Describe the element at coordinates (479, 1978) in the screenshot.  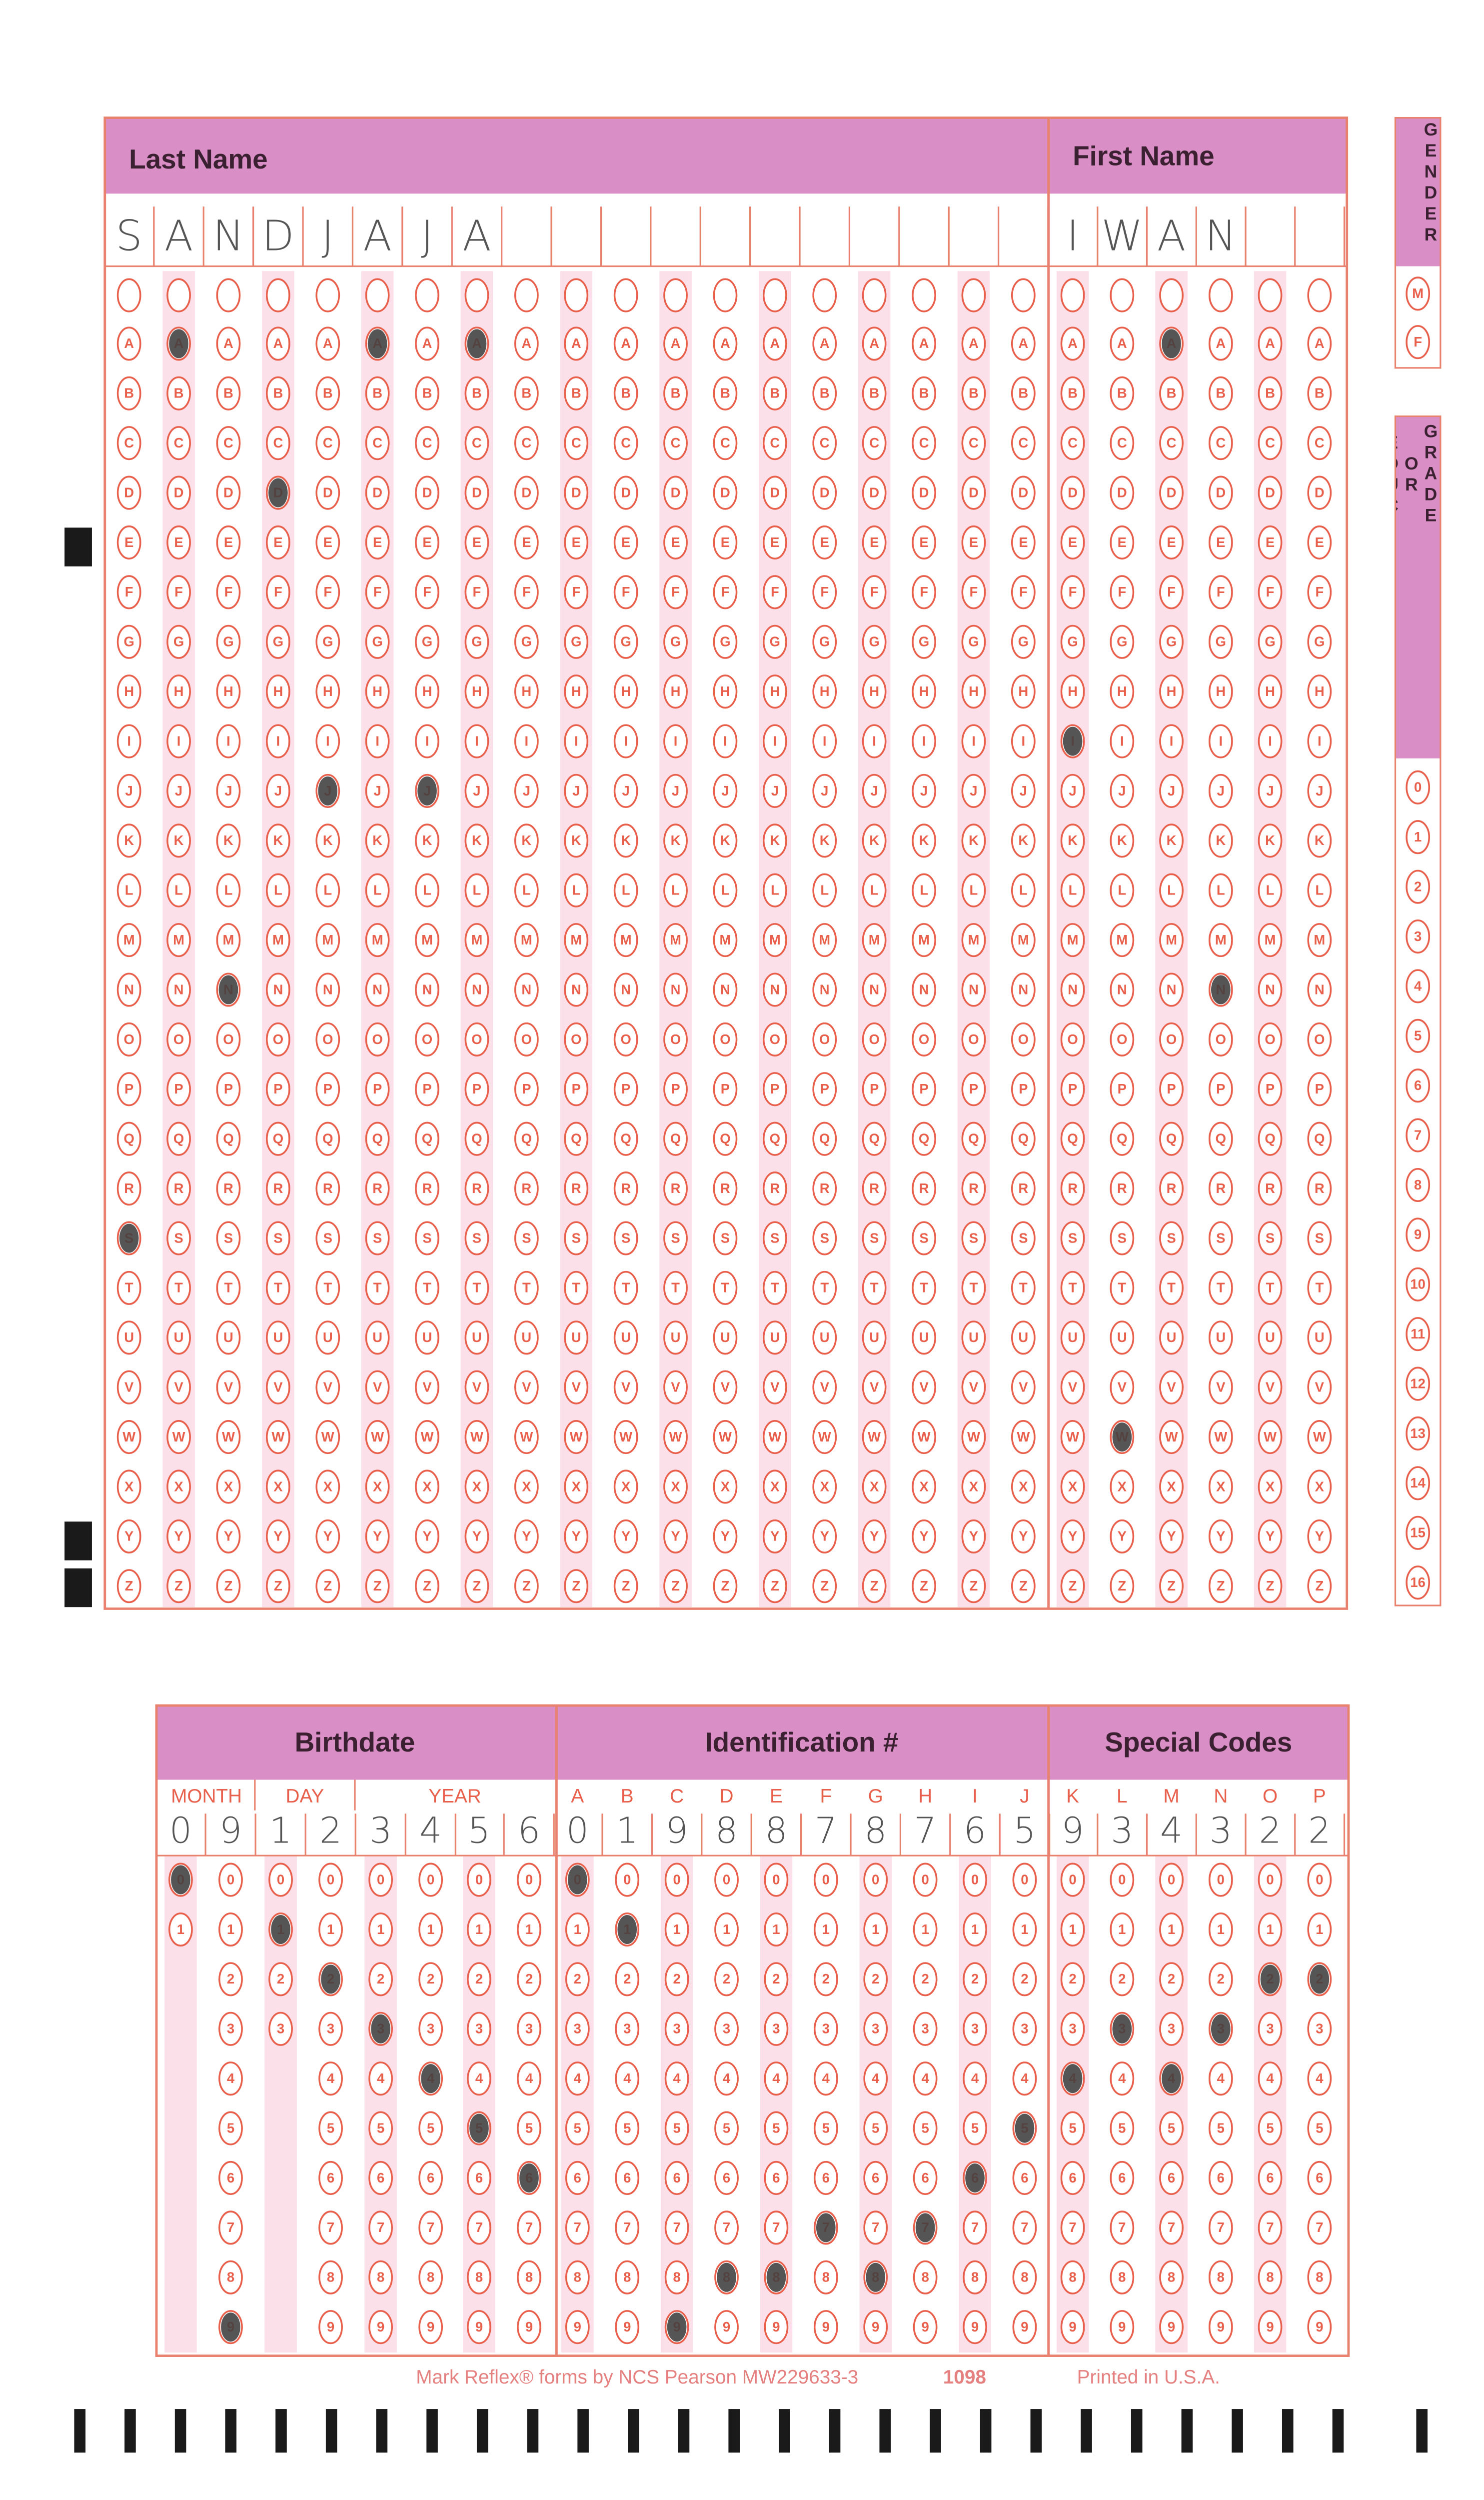
I see `bubble-label: 2` at that location.